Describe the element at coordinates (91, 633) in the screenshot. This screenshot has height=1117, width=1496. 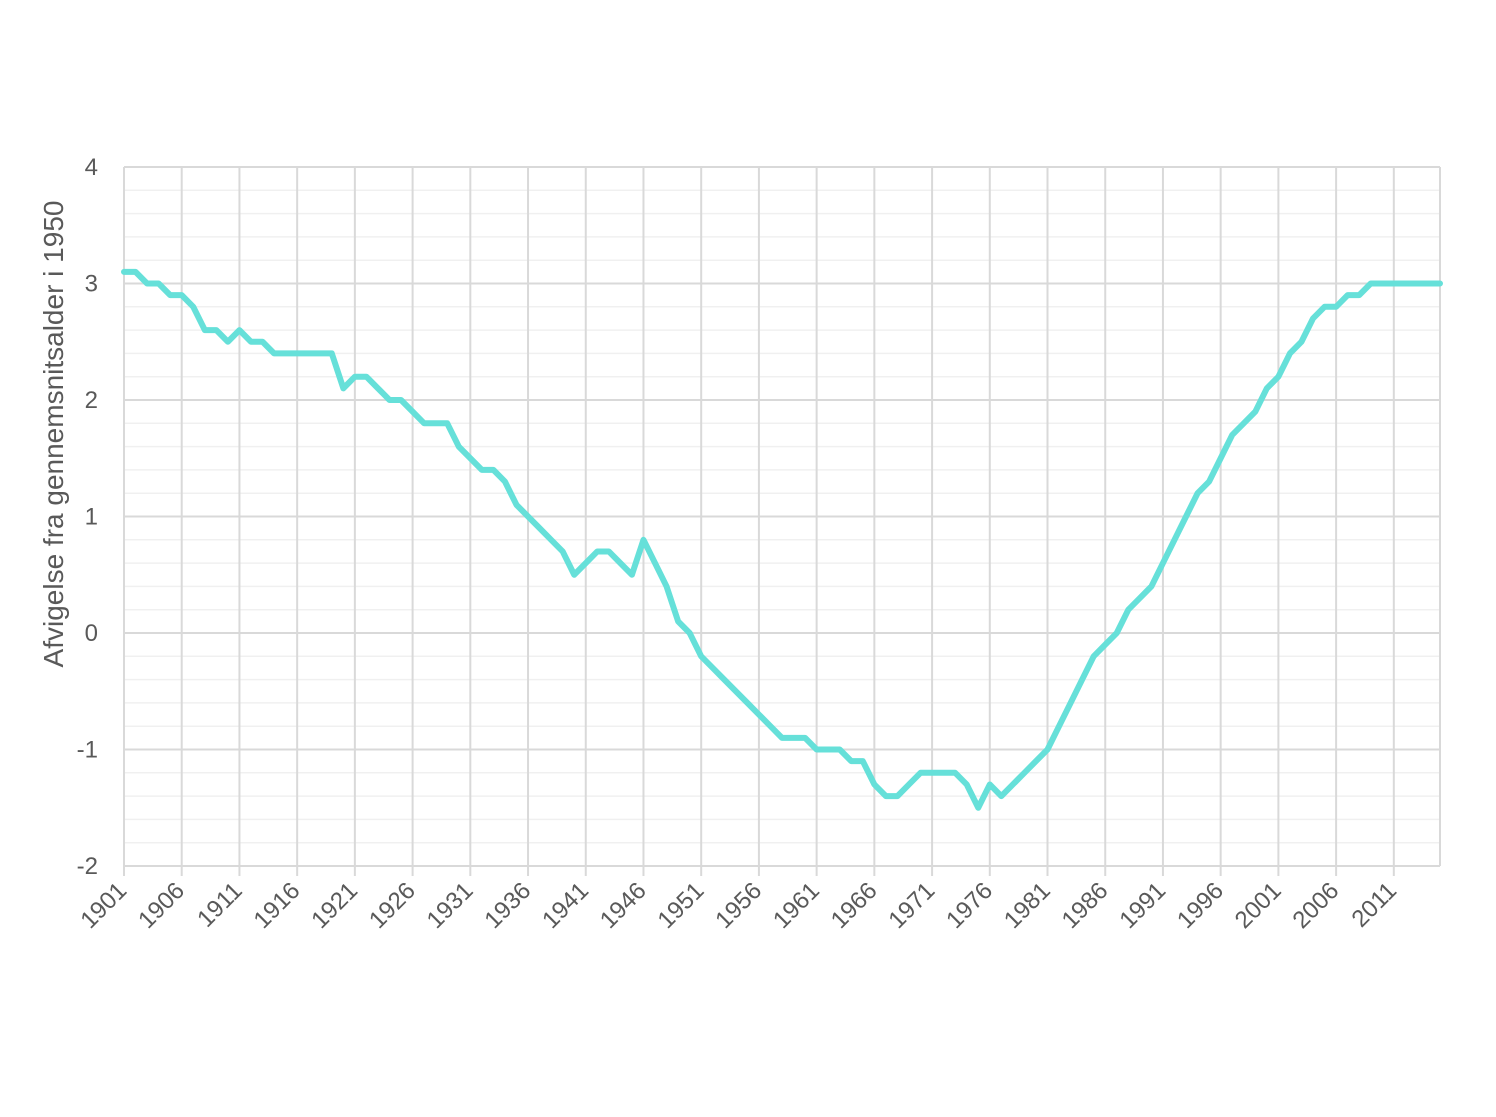
I see `y-tick-label: 0` at that location.